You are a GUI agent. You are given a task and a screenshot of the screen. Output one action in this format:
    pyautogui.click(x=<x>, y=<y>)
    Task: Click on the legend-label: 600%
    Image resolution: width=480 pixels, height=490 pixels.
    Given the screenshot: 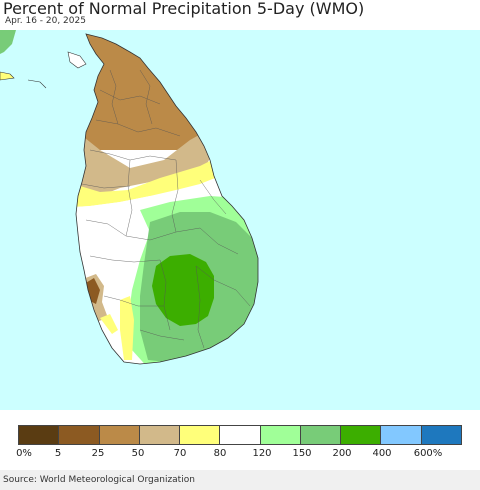 What is the action you would take?
    pyautogui.click(x=428, y=453)
    